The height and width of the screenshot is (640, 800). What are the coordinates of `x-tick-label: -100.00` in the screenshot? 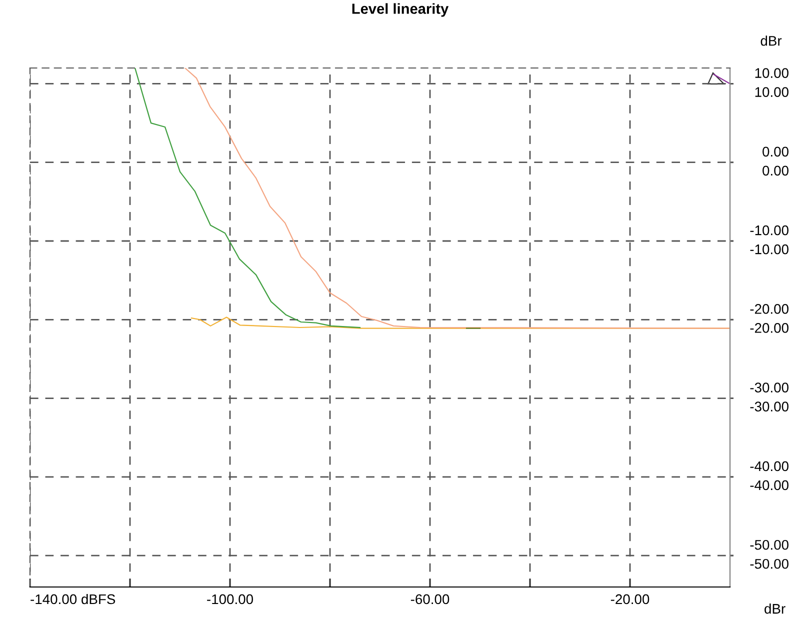 It's located at (230, 599).